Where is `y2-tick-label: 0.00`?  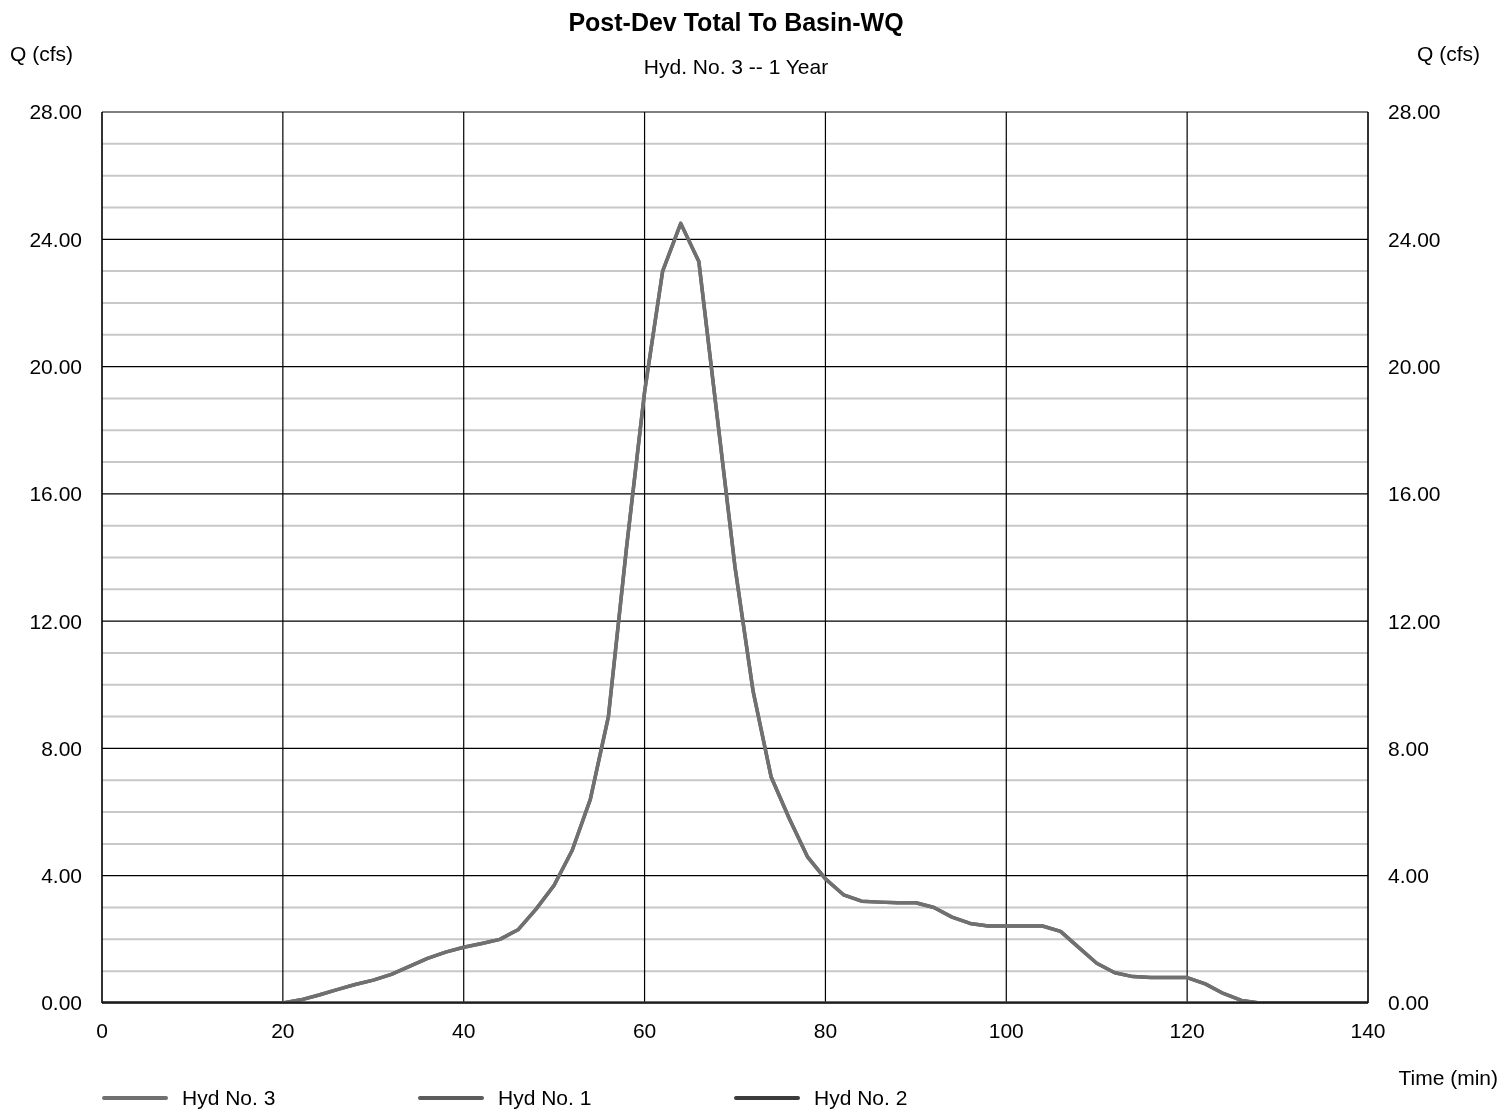 y2-tick-label: 0.00 is located at coordinates (1408, 1003).